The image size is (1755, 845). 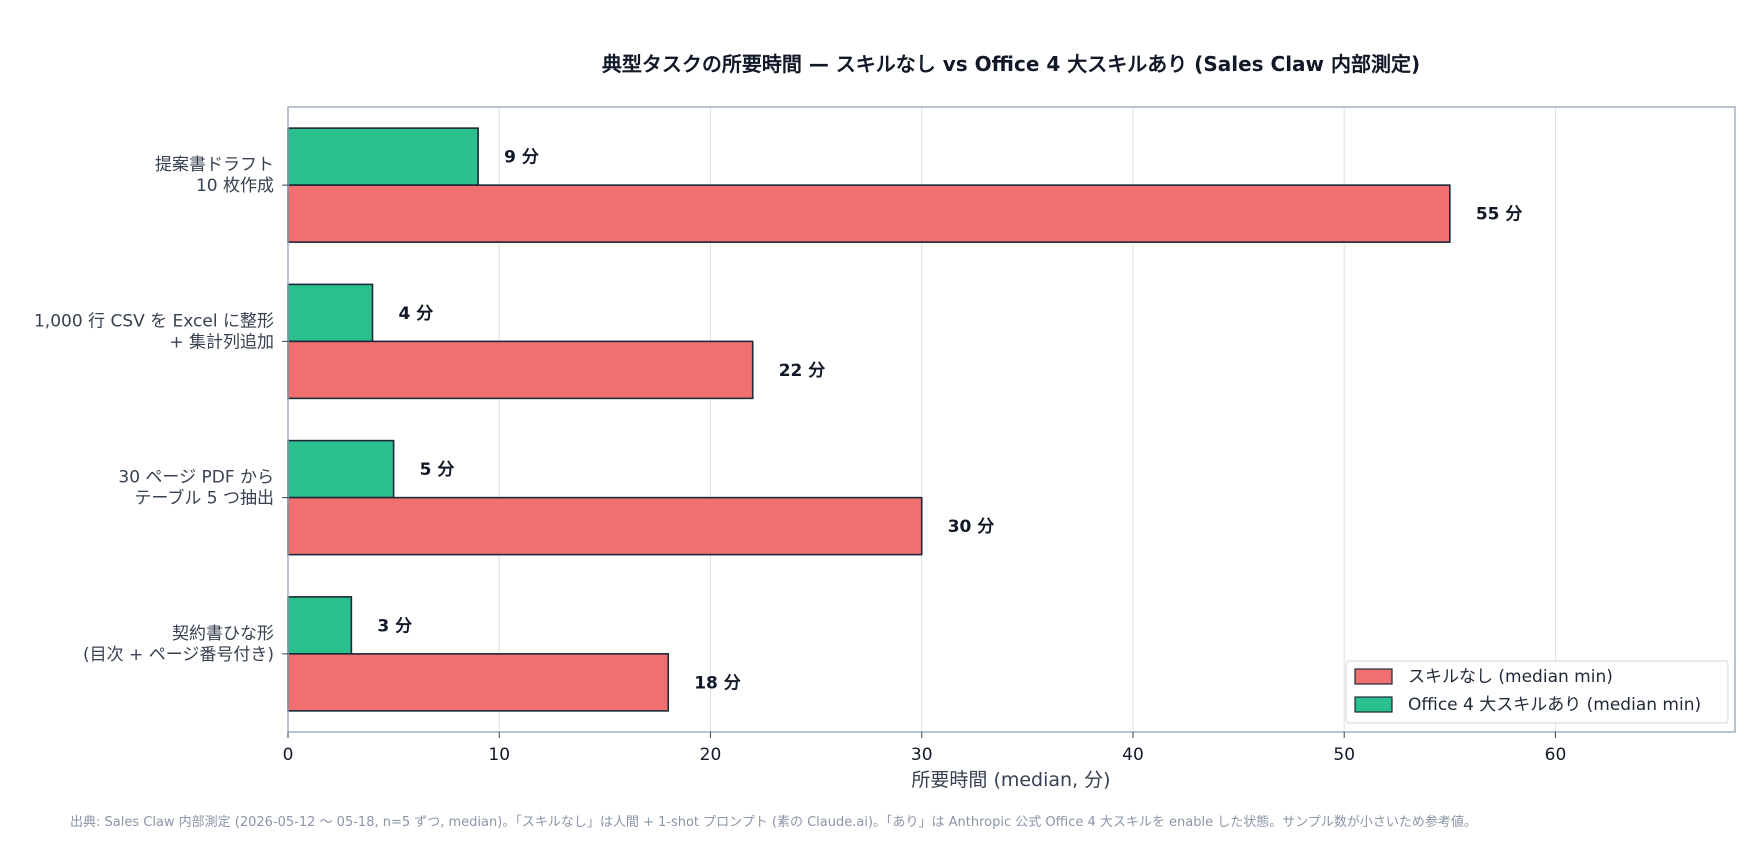 I want to click on x-tick-label: 10, so click(x=499, y=755).